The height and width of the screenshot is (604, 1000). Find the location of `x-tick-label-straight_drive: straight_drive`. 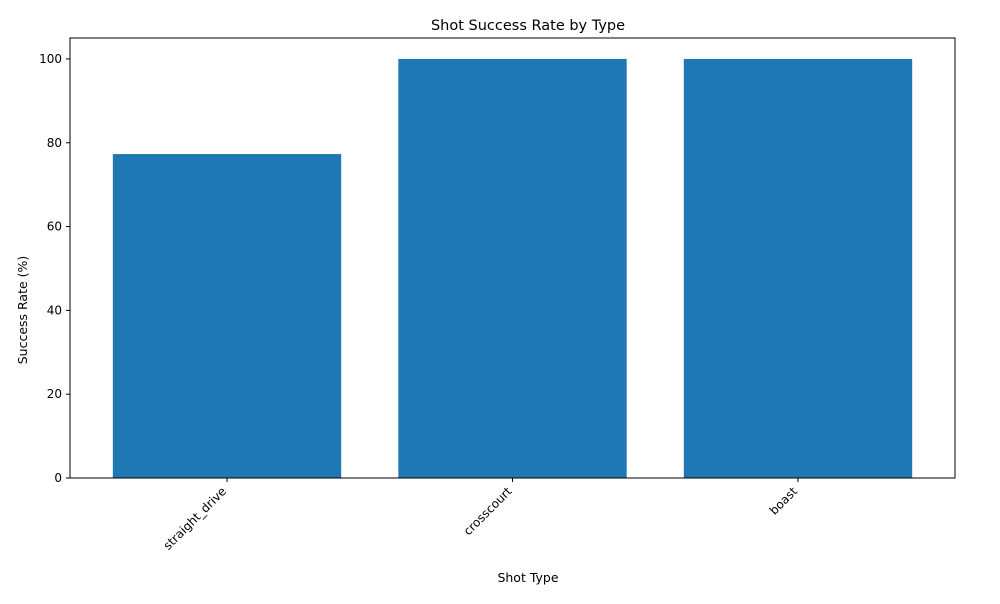

x-tick-label-straight_drive: straight_drive is located at coordinates (195, 518).